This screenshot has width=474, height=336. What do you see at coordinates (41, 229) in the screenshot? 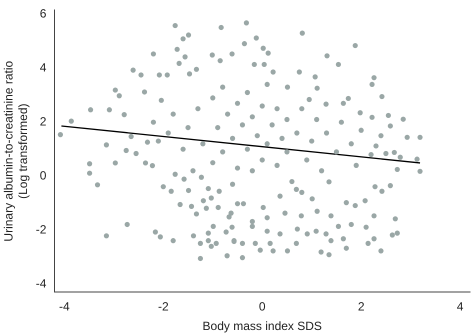
I see `y-tick-label: -2` at bounding box center [41, 229].